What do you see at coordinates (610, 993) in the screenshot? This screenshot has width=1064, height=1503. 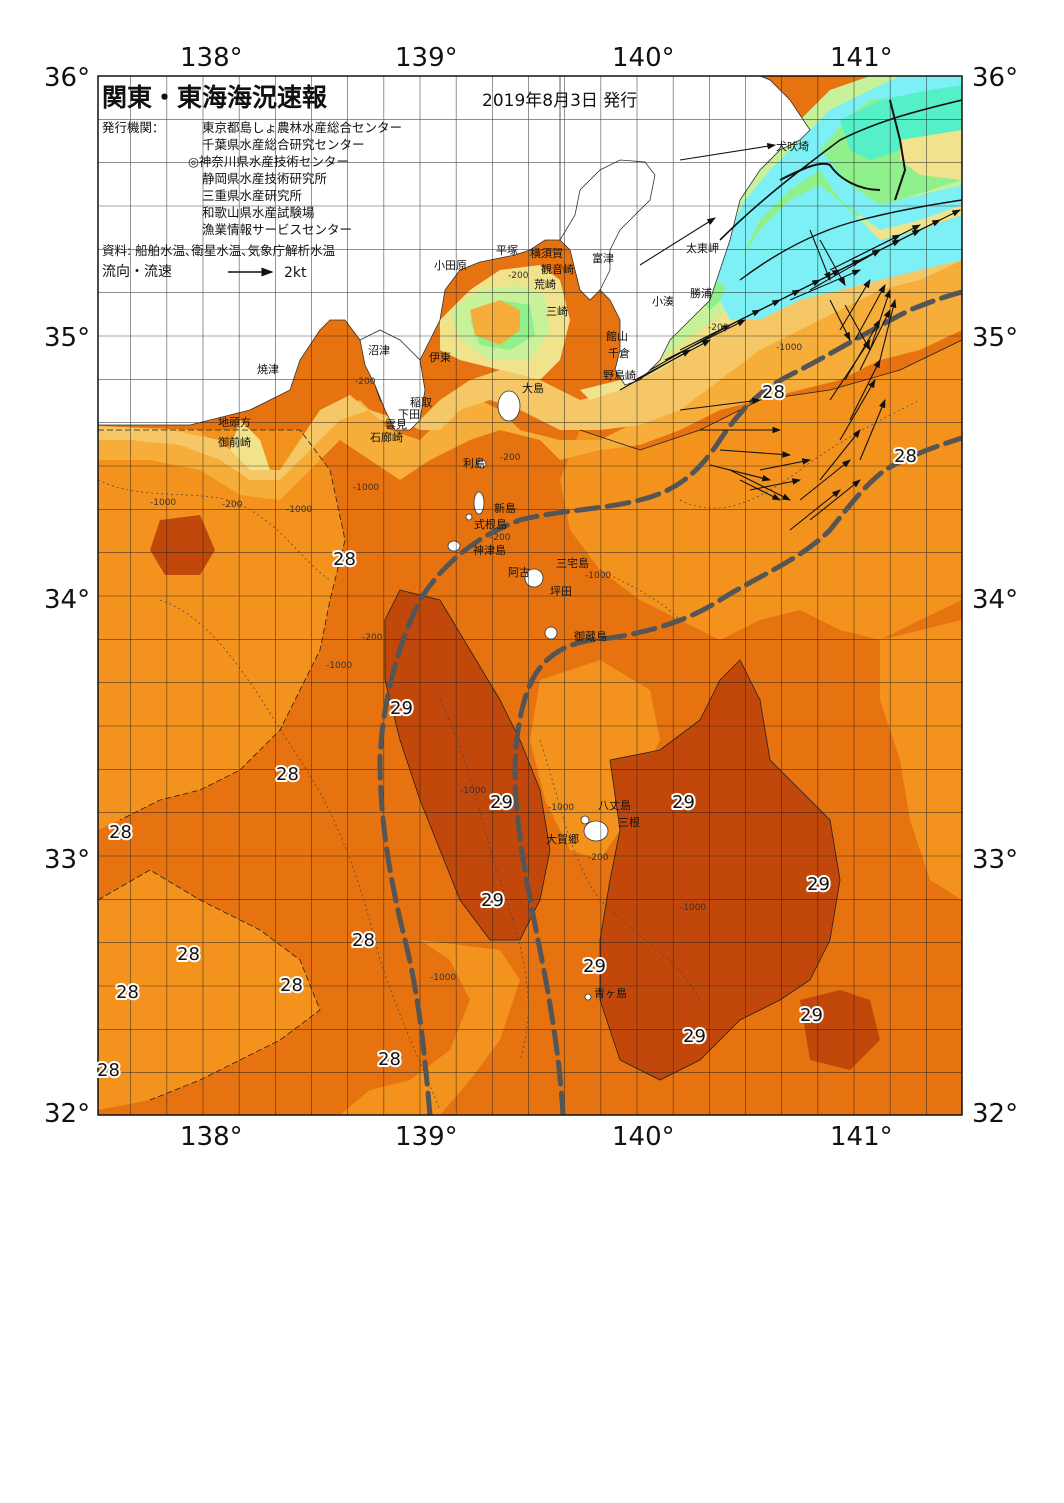 I see `place-name: 青ヶ島` at bounding box center [610, 993].